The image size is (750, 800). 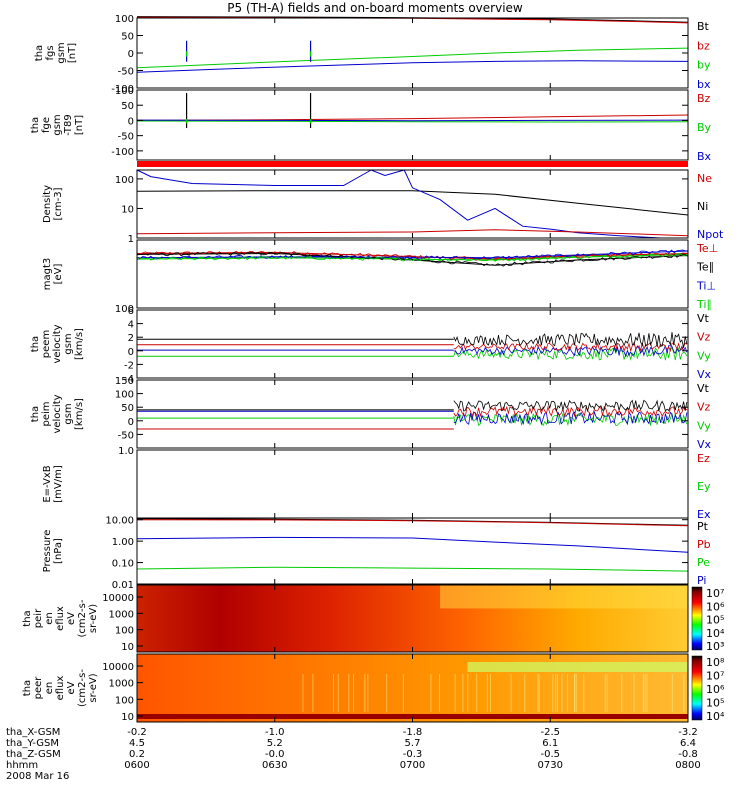 I want to click on temperature-jitter-Ti∥, so click(x=412, y=257).